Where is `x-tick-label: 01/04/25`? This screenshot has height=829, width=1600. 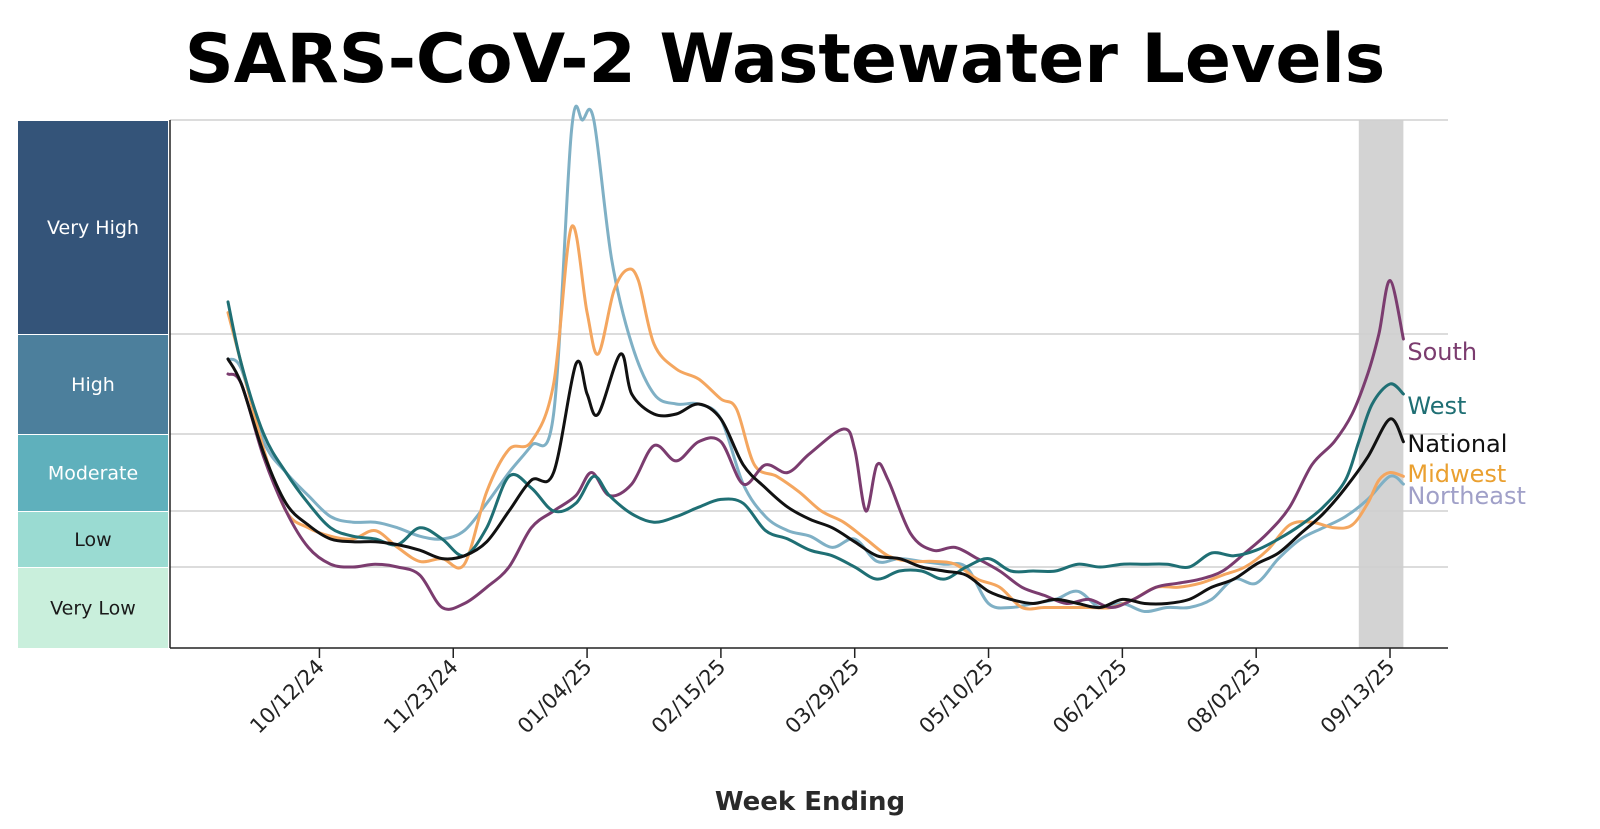
x-tick-label: 01/04/25 is located at coordinates (555, 697).